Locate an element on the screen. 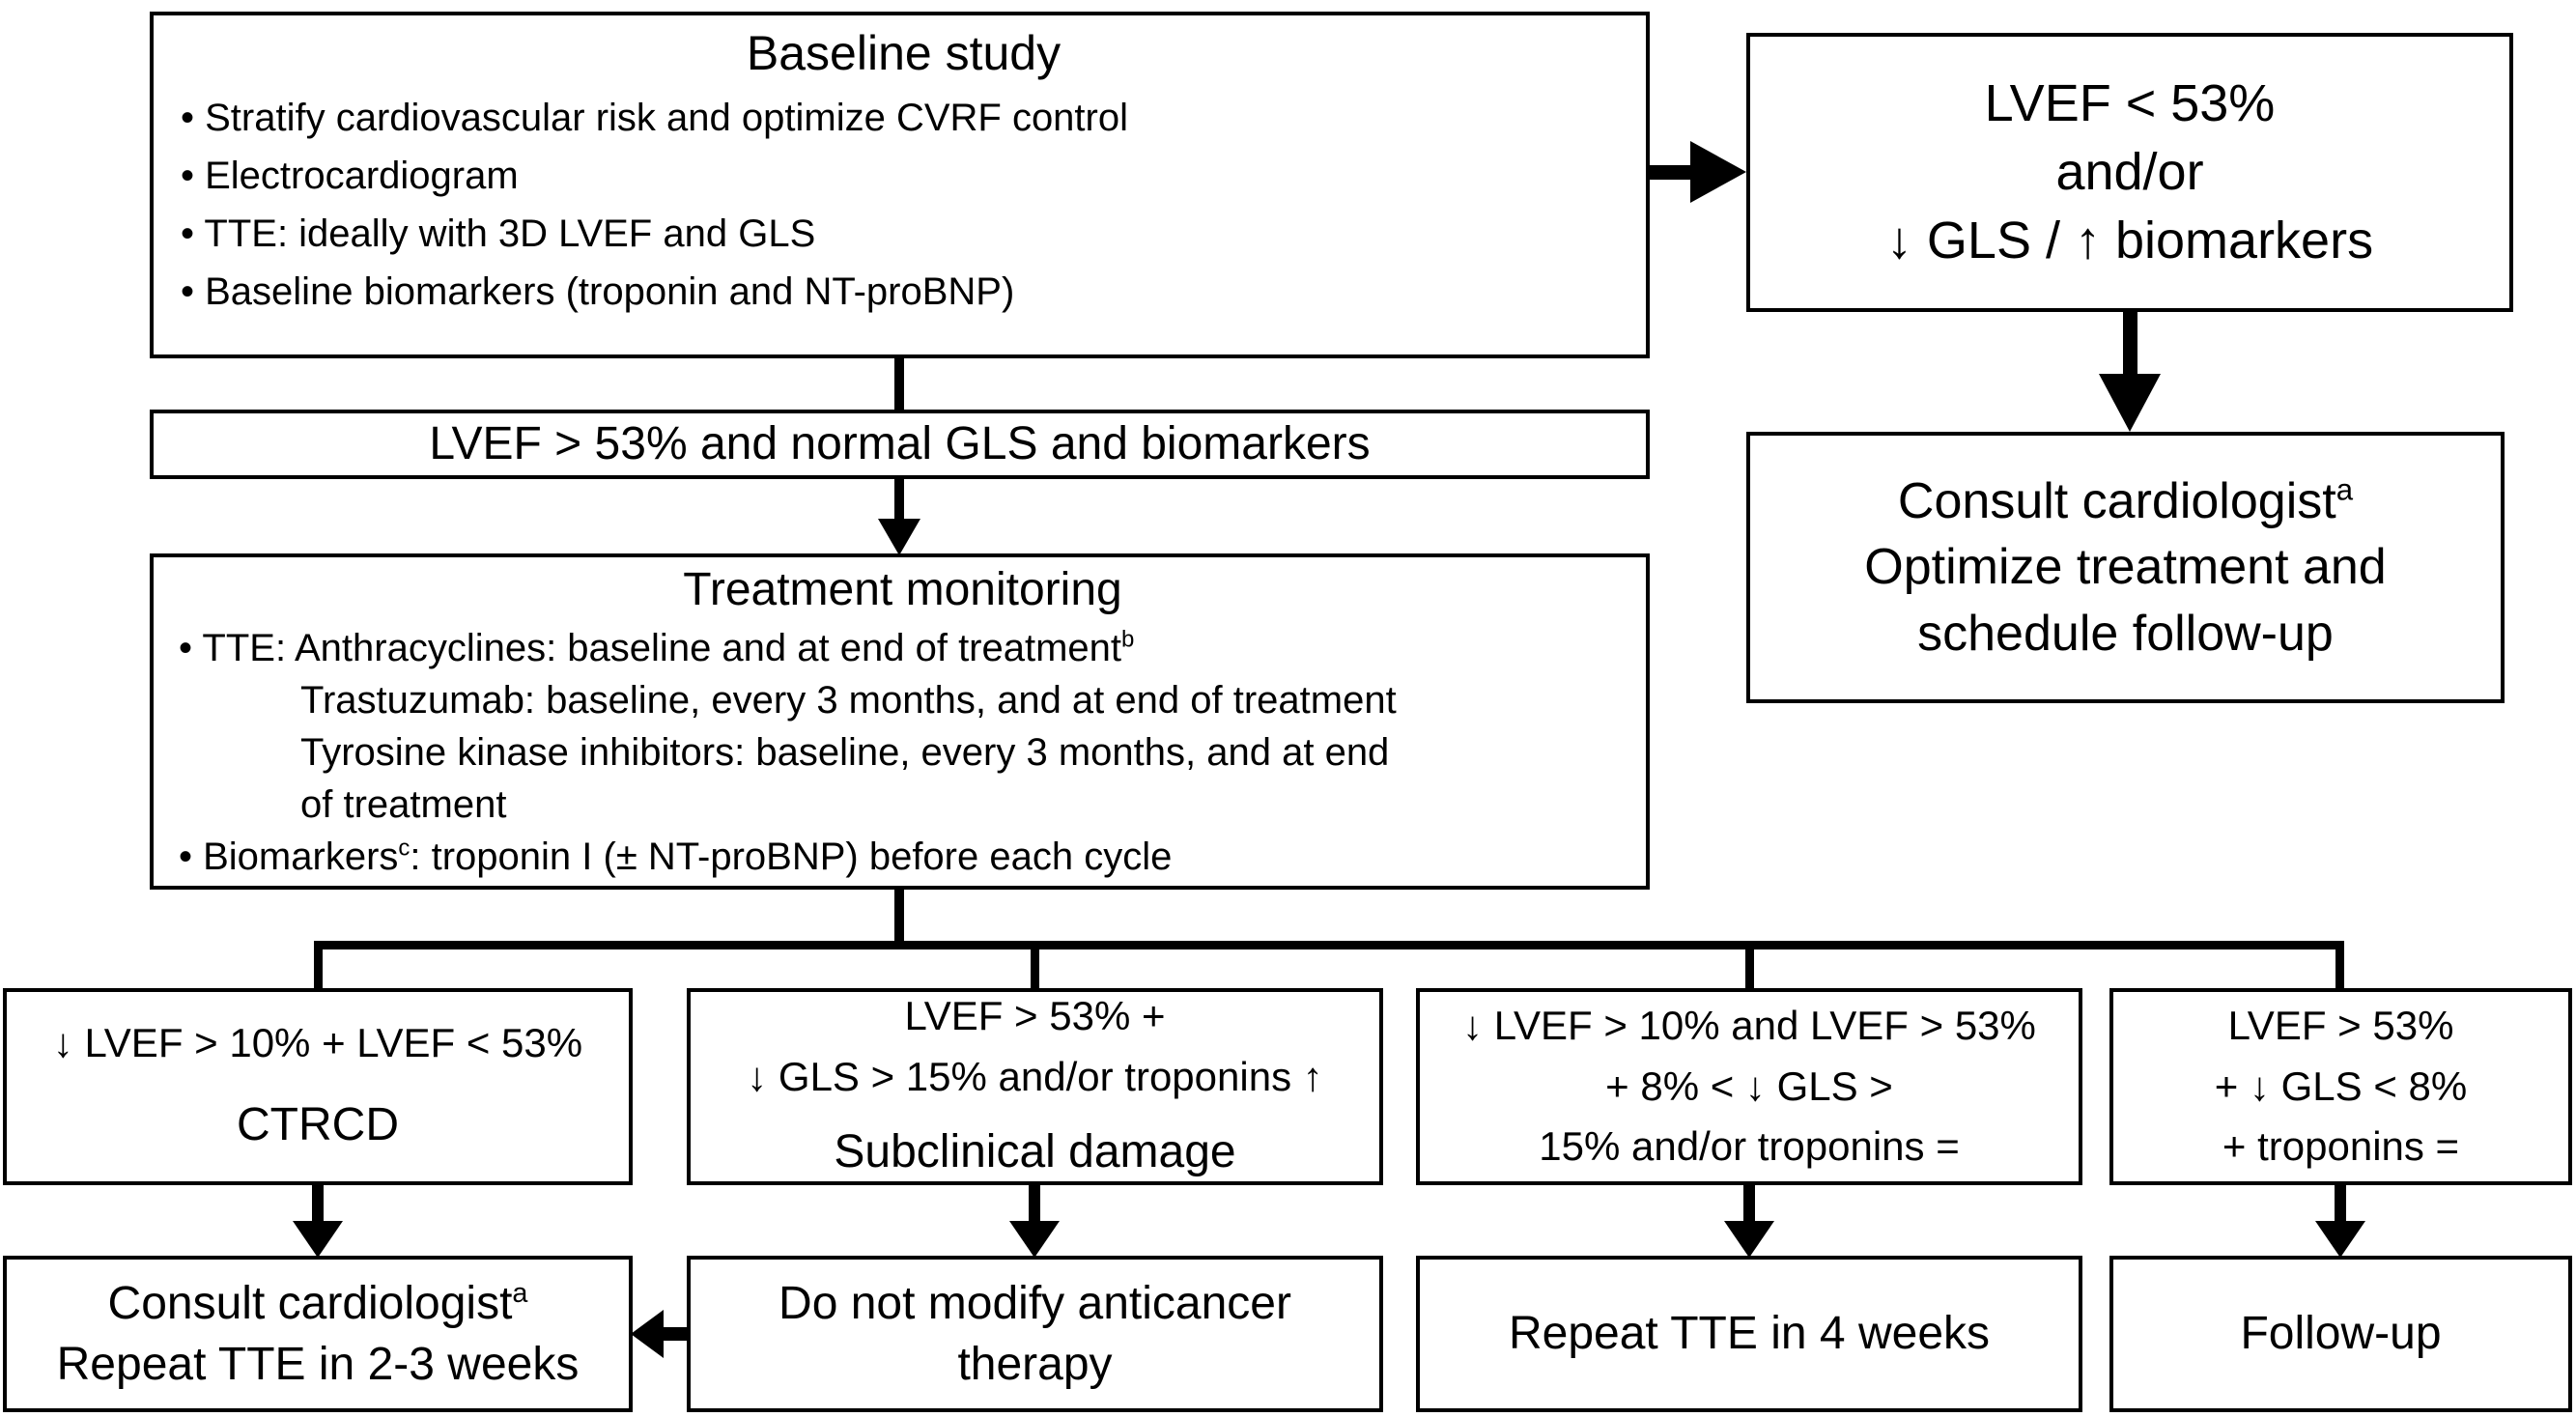 Image resolution: width=2576 pixels, height=1417 pixels. consult-right-line-1-text: Consult cardiologist is located at coordinates (2116, 500).